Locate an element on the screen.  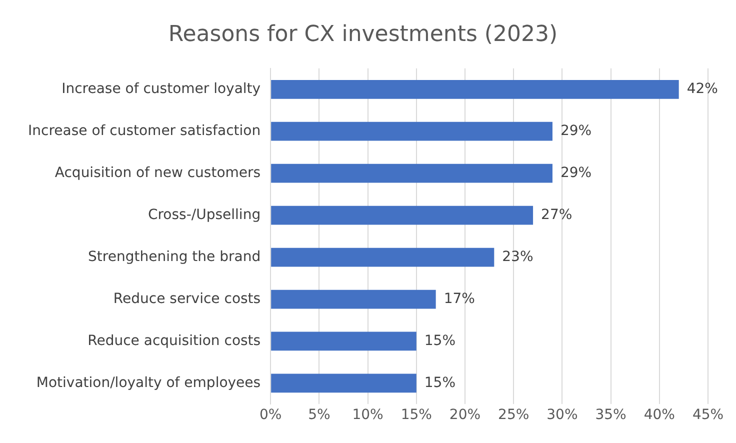
data-label: 42% is located at coordinates (702, 89).